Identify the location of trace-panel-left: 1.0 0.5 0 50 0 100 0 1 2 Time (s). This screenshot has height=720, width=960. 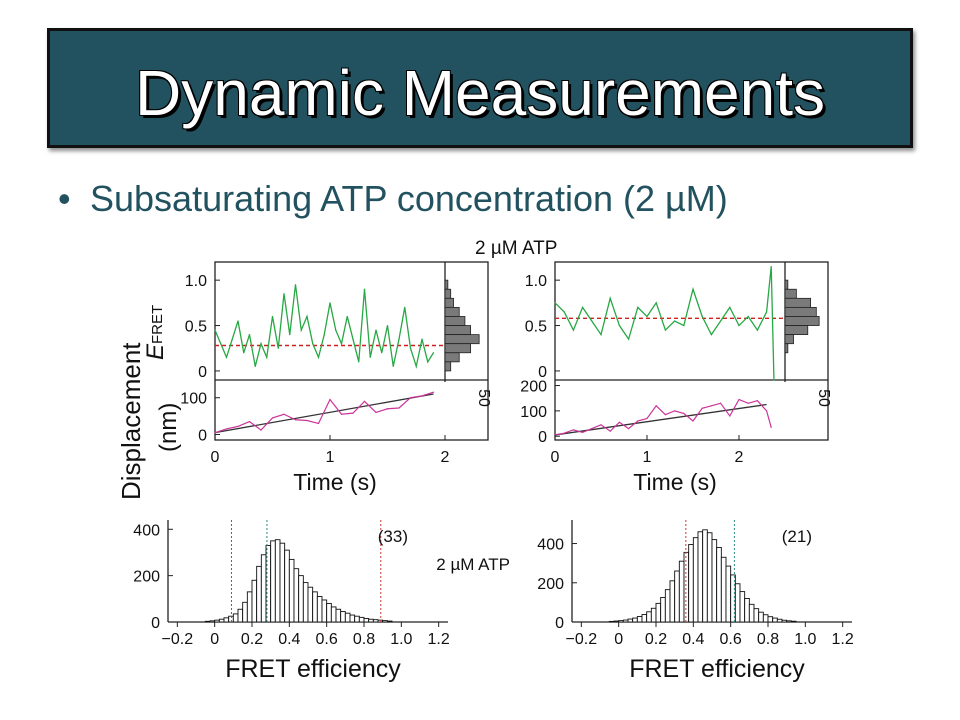
(336, 378).